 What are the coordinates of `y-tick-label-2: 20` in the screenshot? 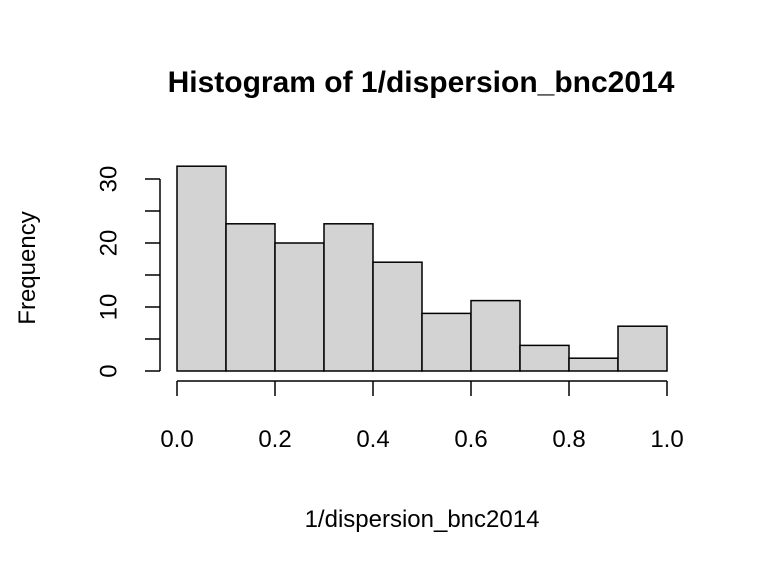 It's located at (109, 243).